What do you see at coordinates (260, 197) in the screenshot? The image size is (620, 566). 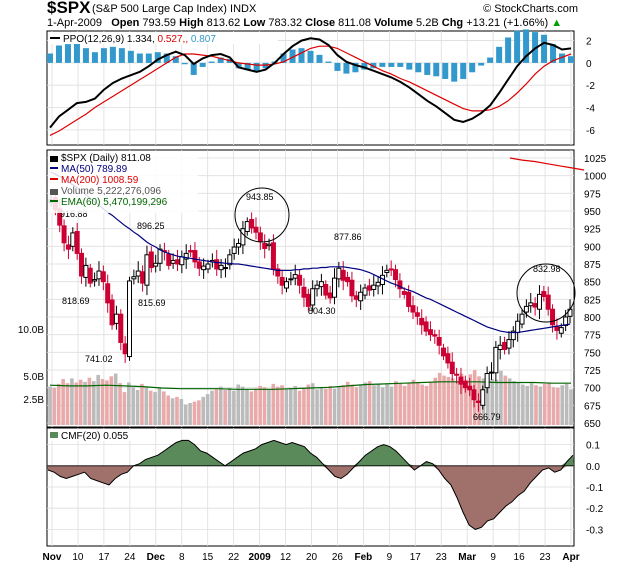 I see `price-annotation: 943.85` at bounding box center [260, 197].